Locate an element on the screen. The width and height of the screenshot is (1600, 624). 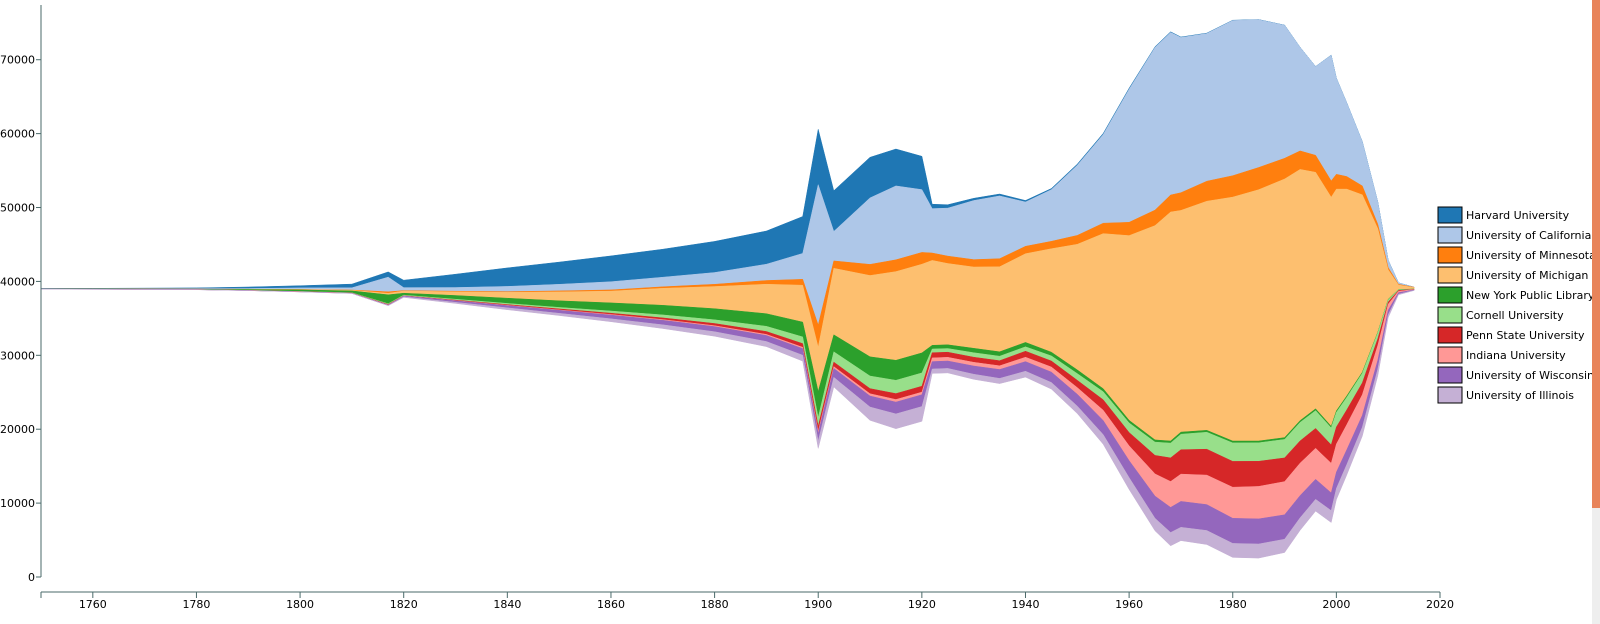
vertical-scrollbar is located at coordinates (1596, 312).